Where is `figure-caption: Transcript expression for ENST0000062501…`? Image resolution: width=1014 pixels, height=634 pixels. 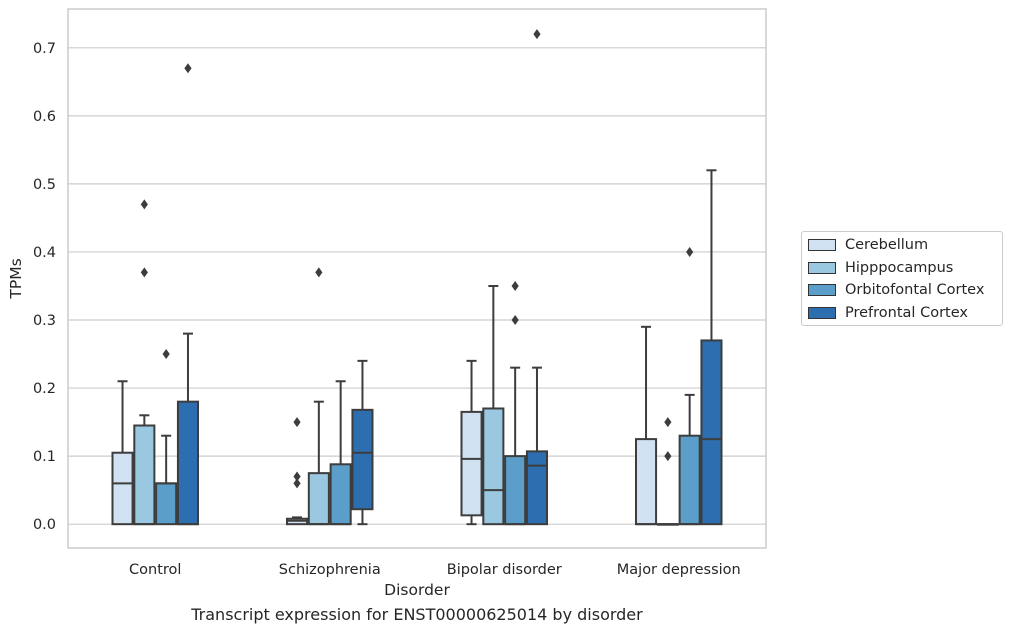 figure-caption: Transcript expression for ENST0000062501… is located at coordinates (417, 614).